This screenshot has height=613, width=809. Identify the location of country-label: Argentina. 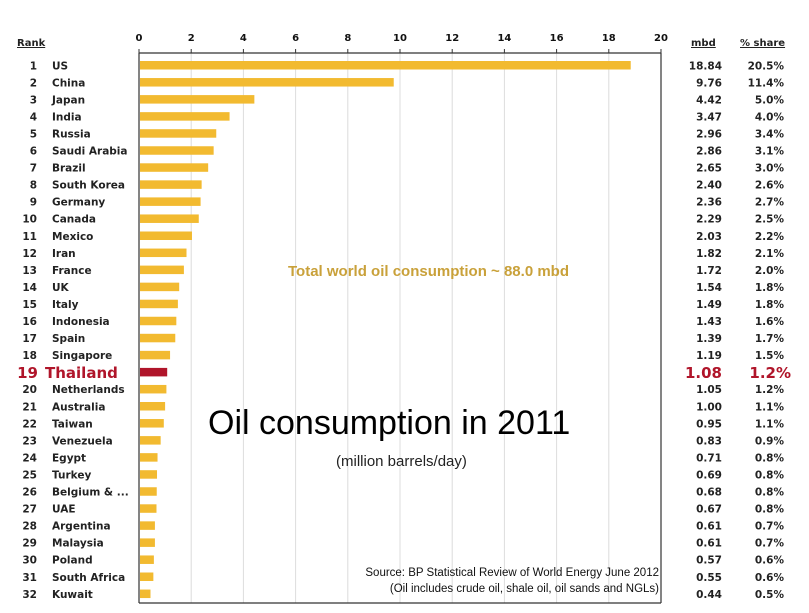
(81, 527).